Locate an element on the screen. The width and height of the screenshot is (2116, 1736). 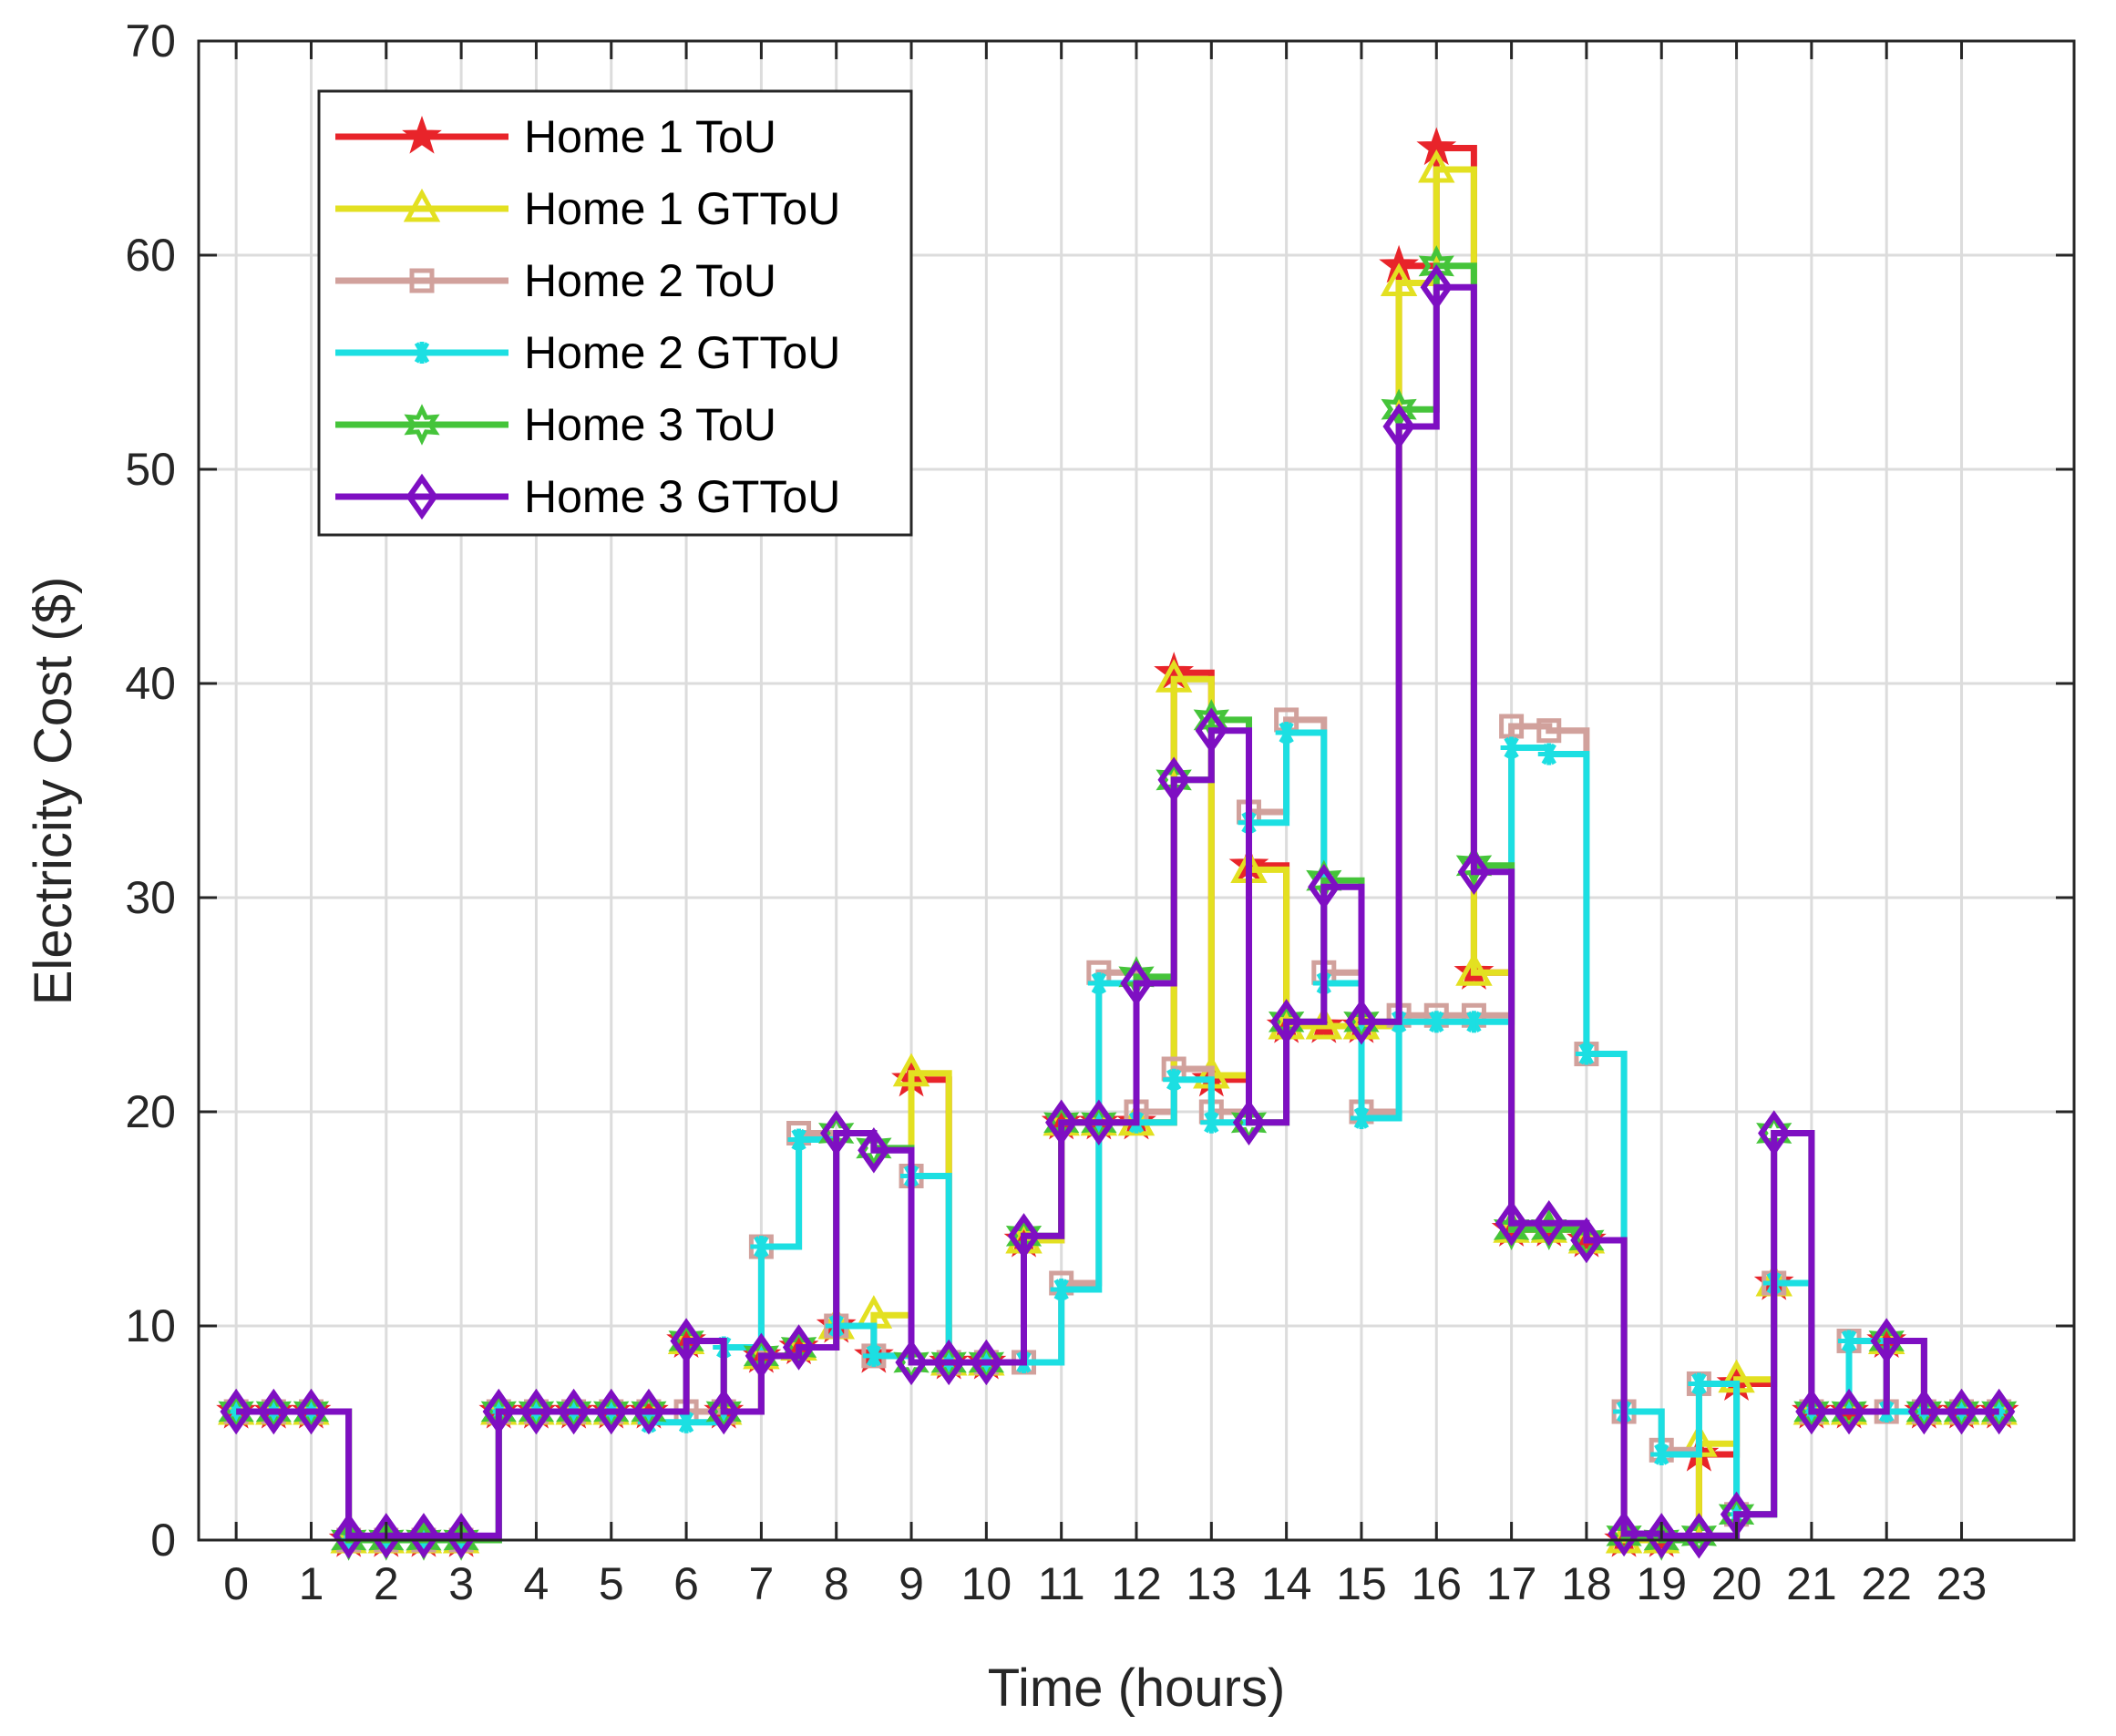
x-tick-label: 12 is located at coordinates (1136, 1583).